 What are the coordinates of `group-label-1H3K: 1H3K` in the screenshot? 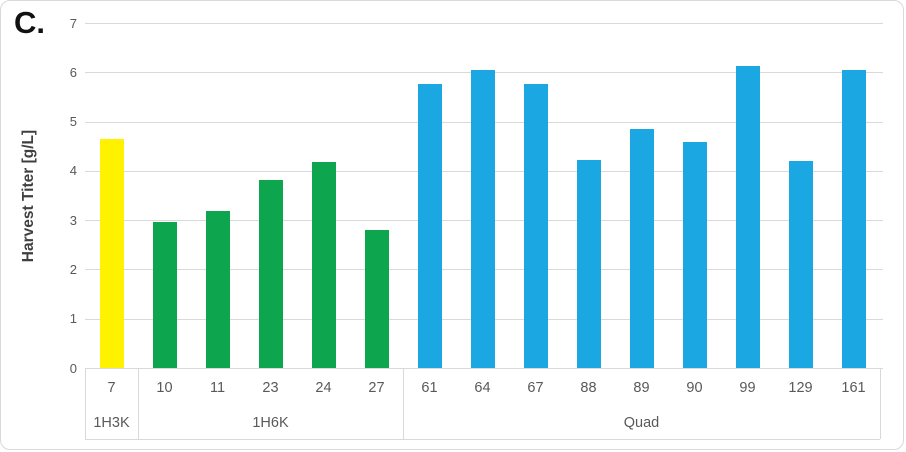 It's located at (111, 423).